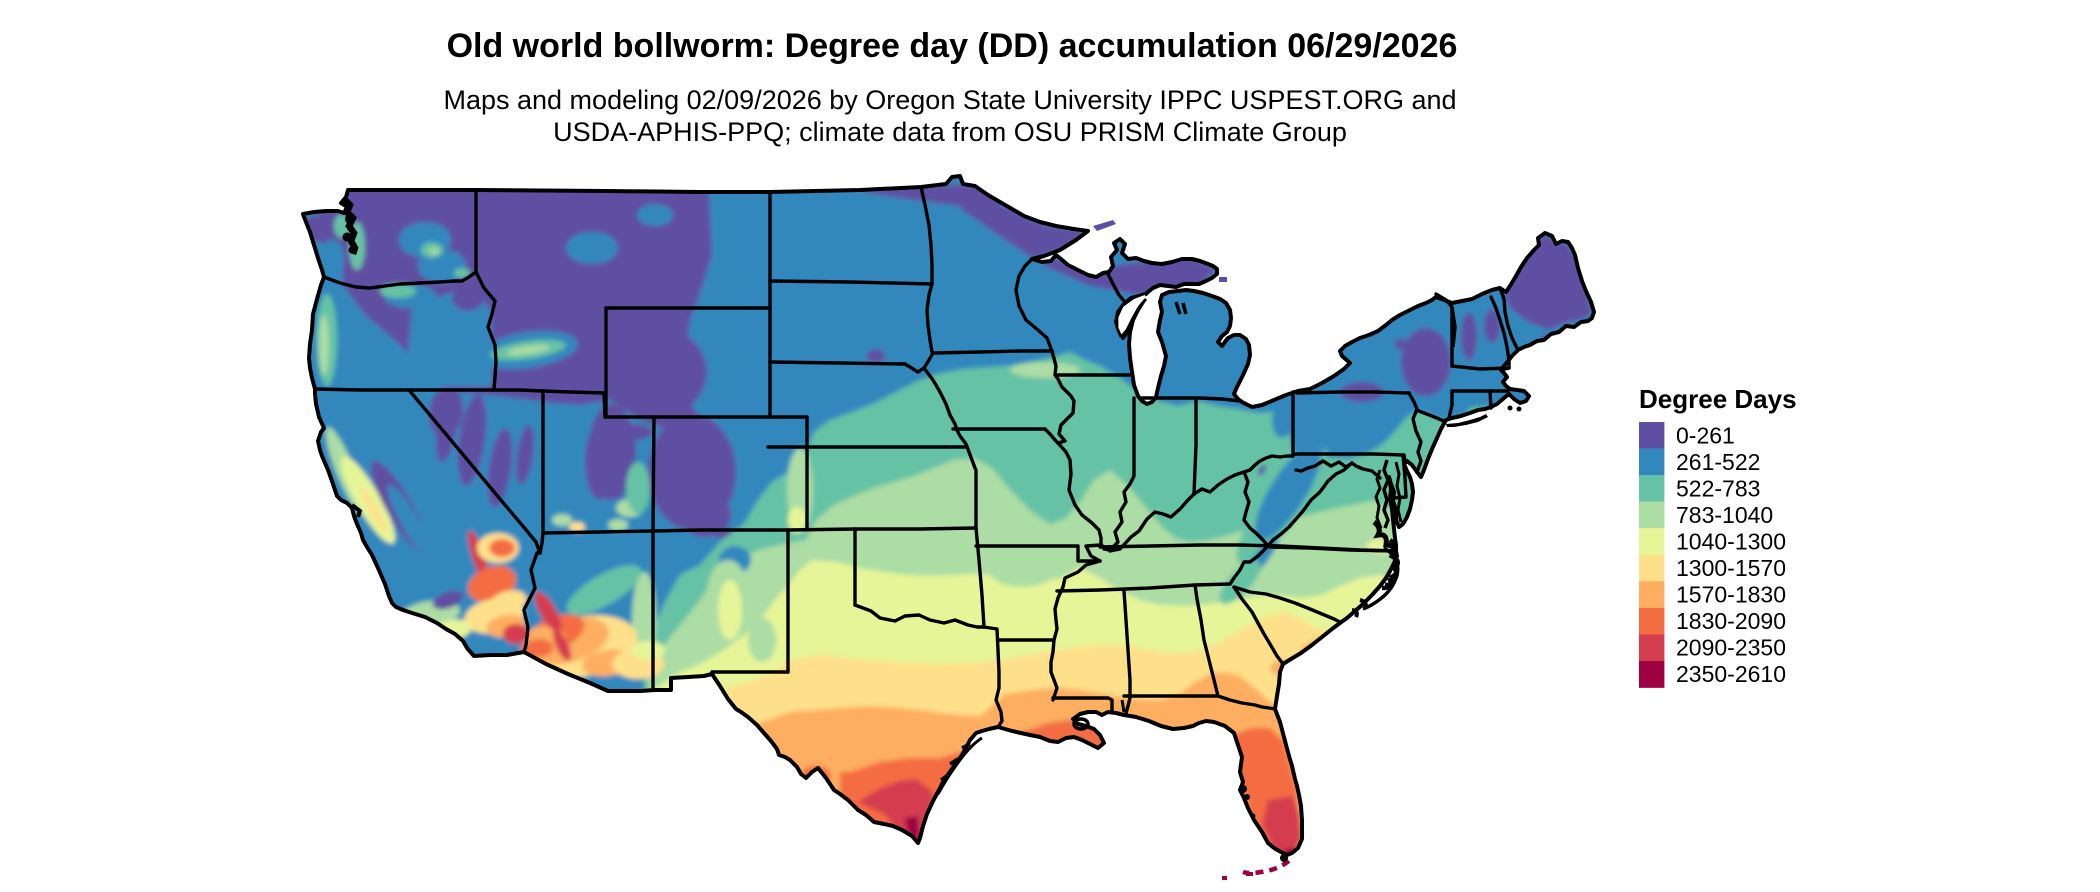 This screenshot has height=892, width=2100. What do you see at coordinates (1731, 595) in the screenshot?
I see `svg-text: 1570-1830` at bounding box center [1731, 595].